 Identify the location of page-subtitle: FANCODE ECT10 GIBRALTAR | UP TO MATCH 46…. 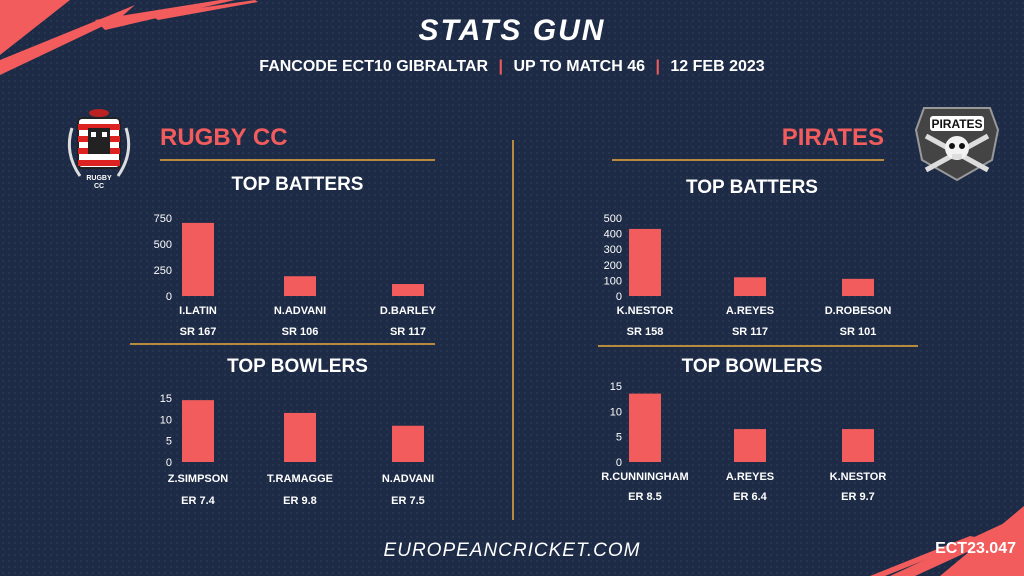
(512, 67).